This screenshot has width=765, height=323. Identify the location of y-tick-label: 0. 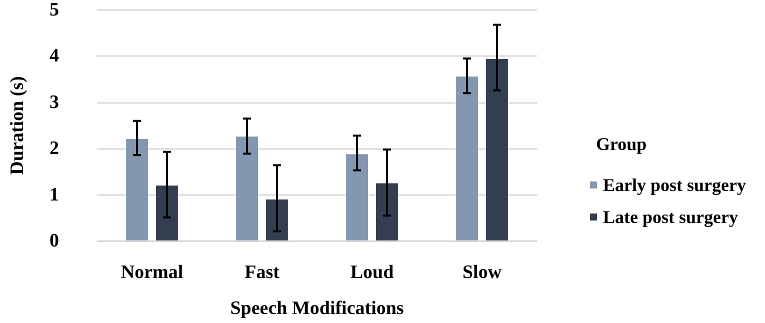
(54, 241).